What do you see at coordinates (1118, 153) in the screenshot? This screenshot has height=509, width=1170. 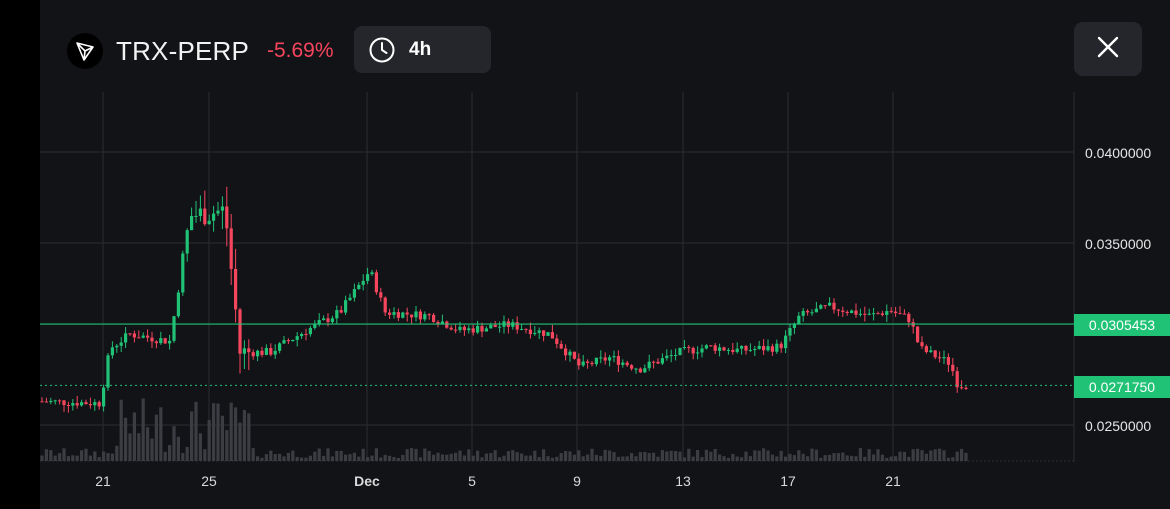 I see `y-tick-label: 0.0400000` at bounding box center [1118, 153].